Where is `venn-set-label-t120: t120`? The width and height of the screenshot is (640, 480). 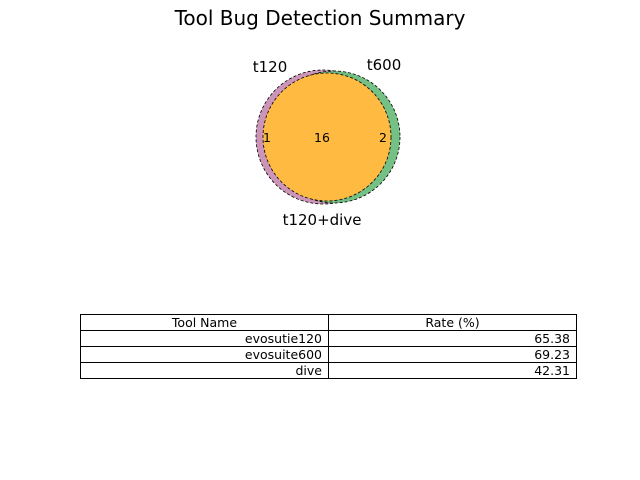
venn-set-label-t120: t120 is located at coordinates (270, 67).